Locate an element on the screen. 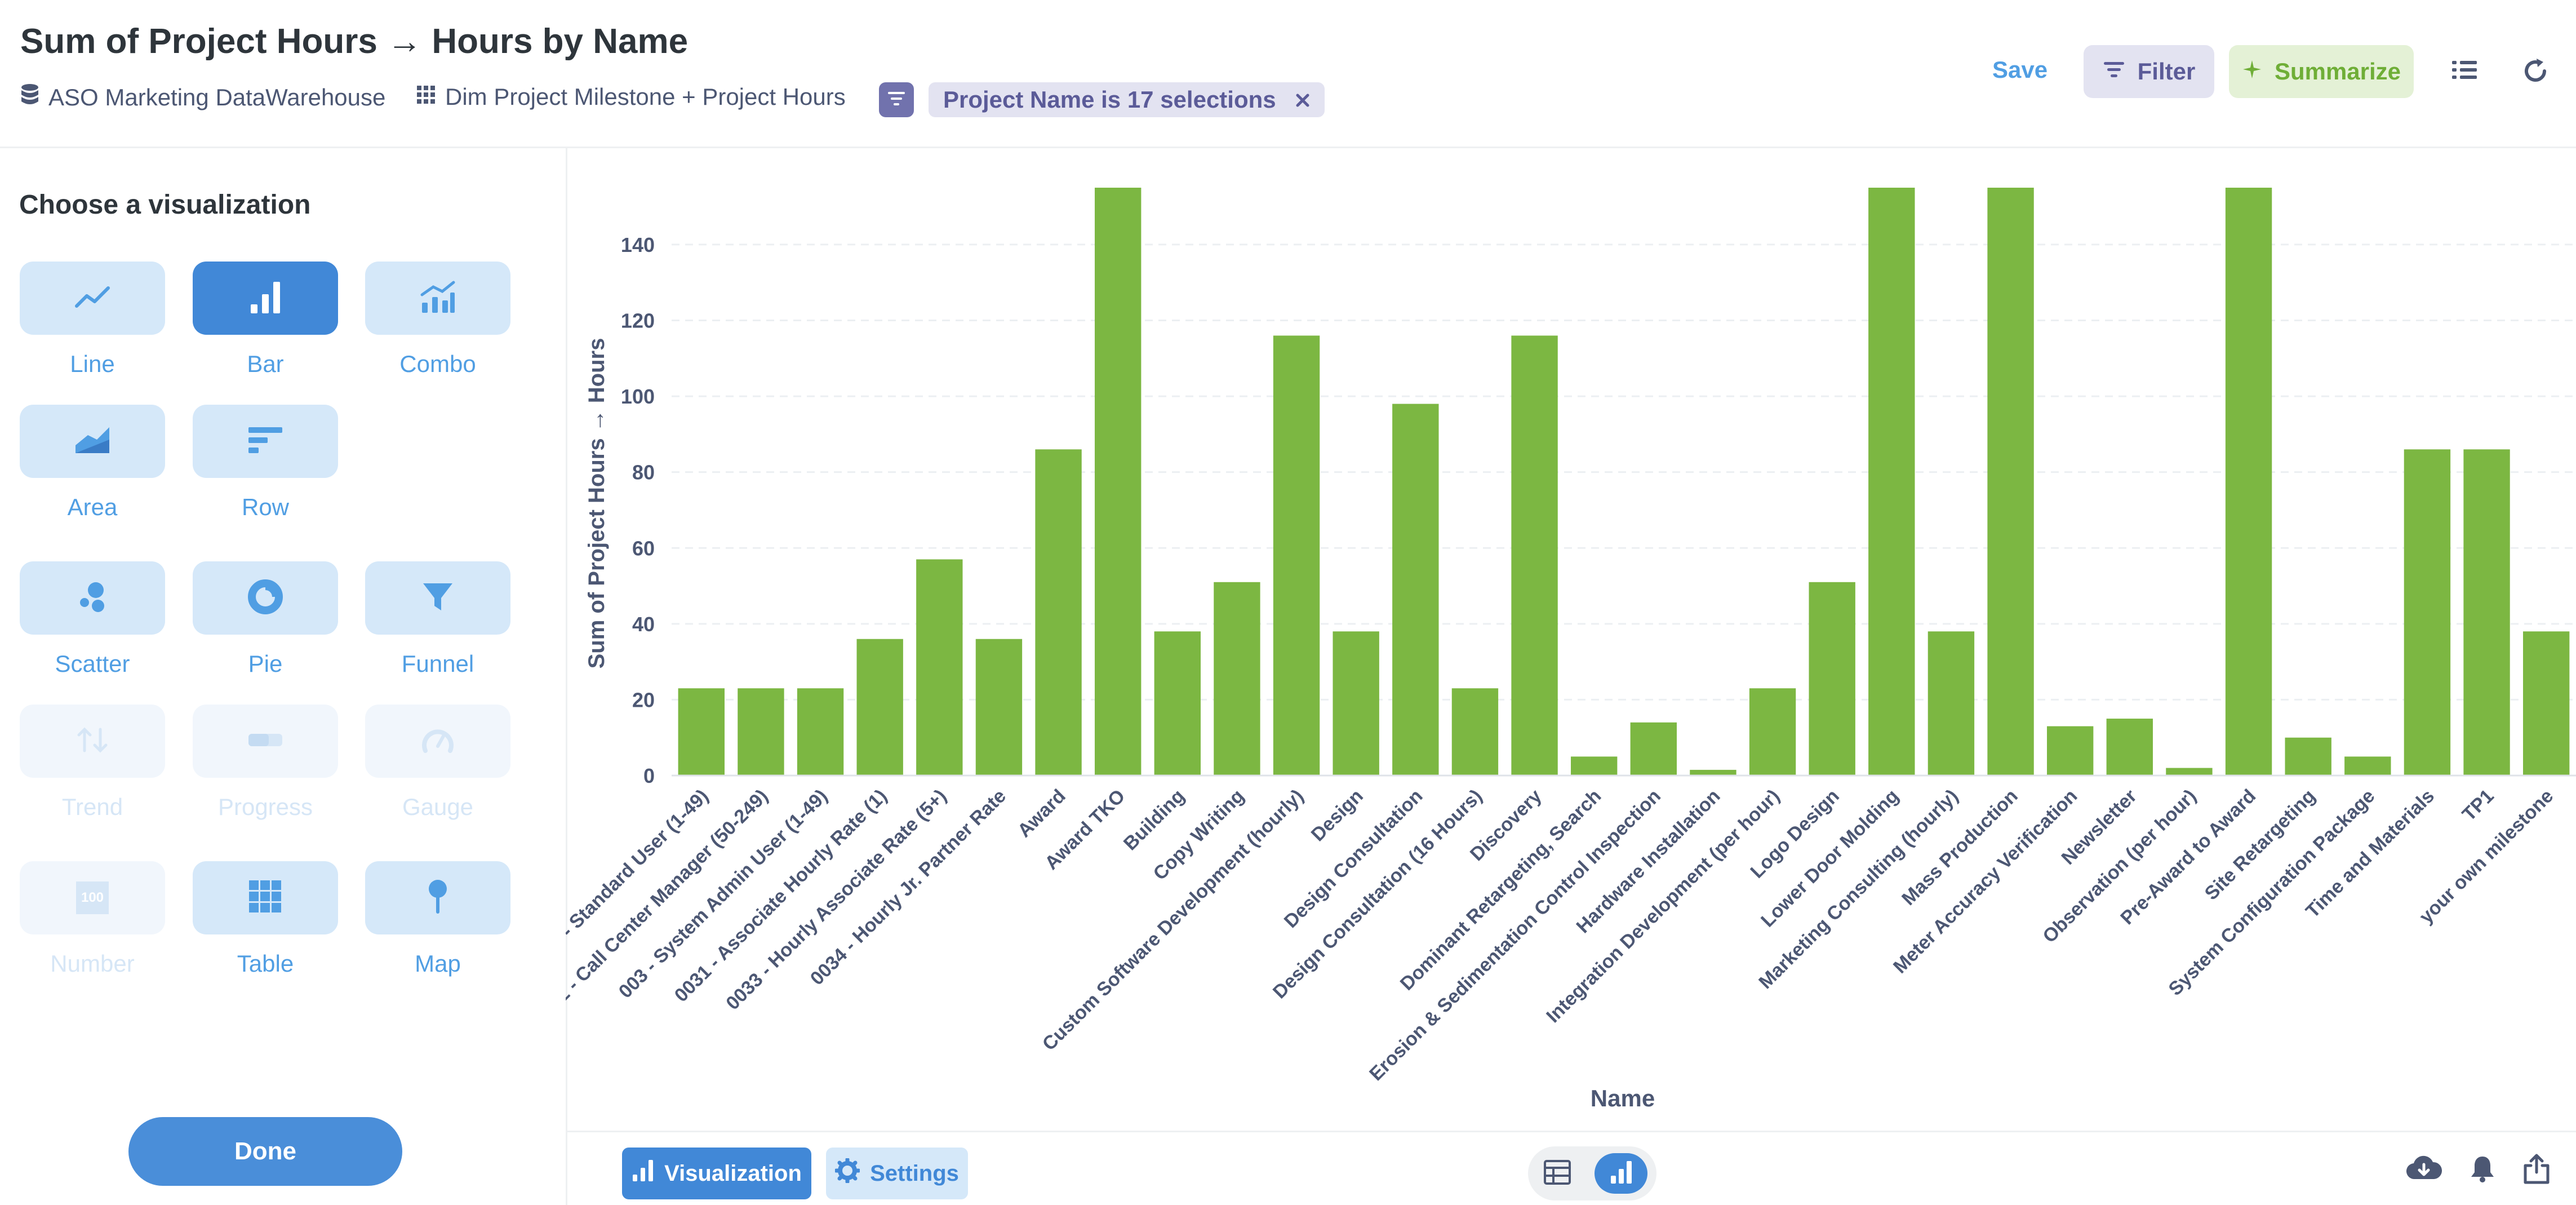 Image resolution: width=2576 pixels, height=1205 pixels. viz-type-trend-label: Trend is located at coordinates (92, 807).